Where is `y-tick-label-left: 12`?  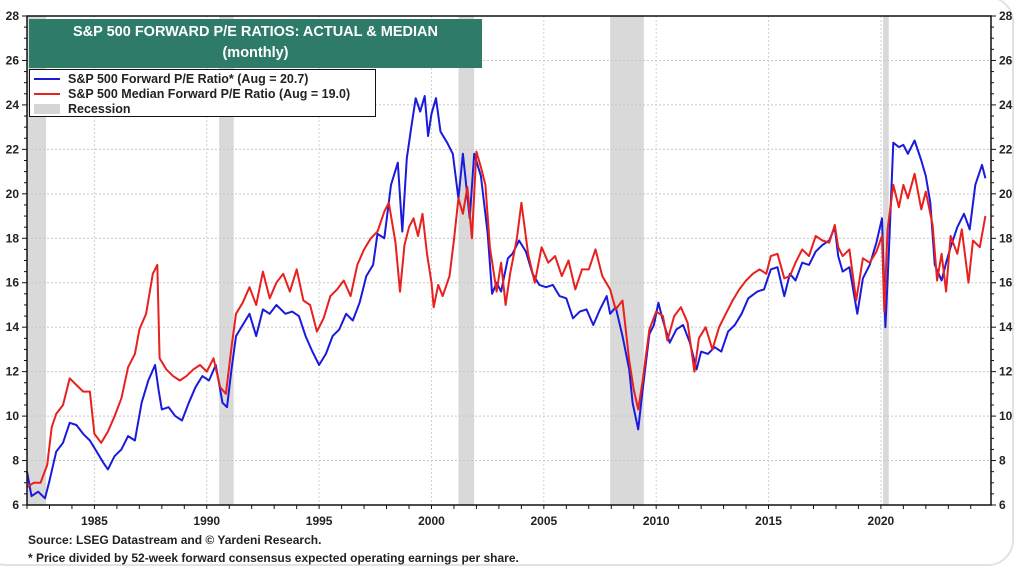
y-tick-label-left: 12 is located at coordinates (13, 372).